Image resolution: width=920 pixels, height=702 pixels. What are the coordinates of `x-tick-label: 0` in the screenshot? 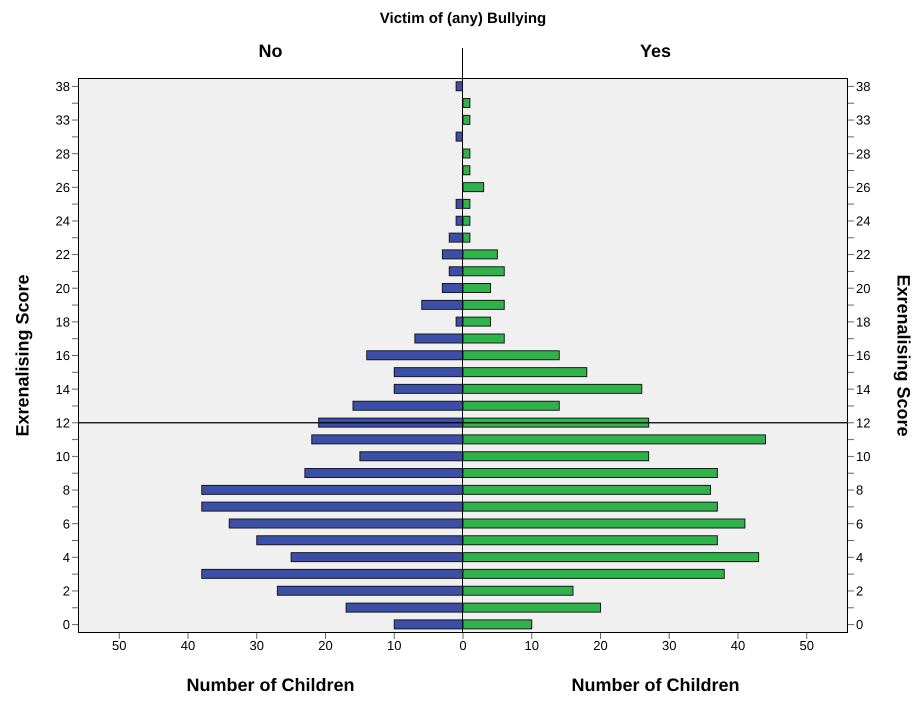 It's located at (463, 646).